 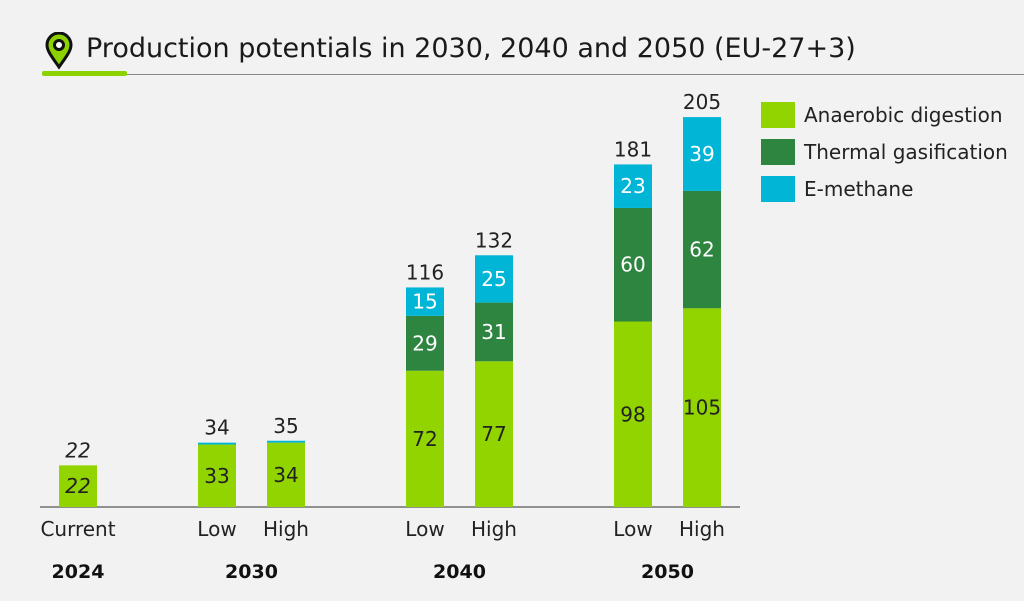 I want to click on map-pin-icon, so click(x=59, y=52).